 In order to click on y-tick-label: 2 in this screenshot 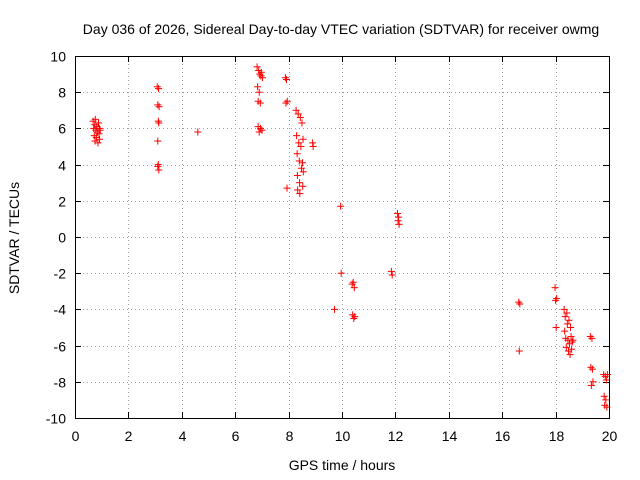, I will do `click(62, 202)`.